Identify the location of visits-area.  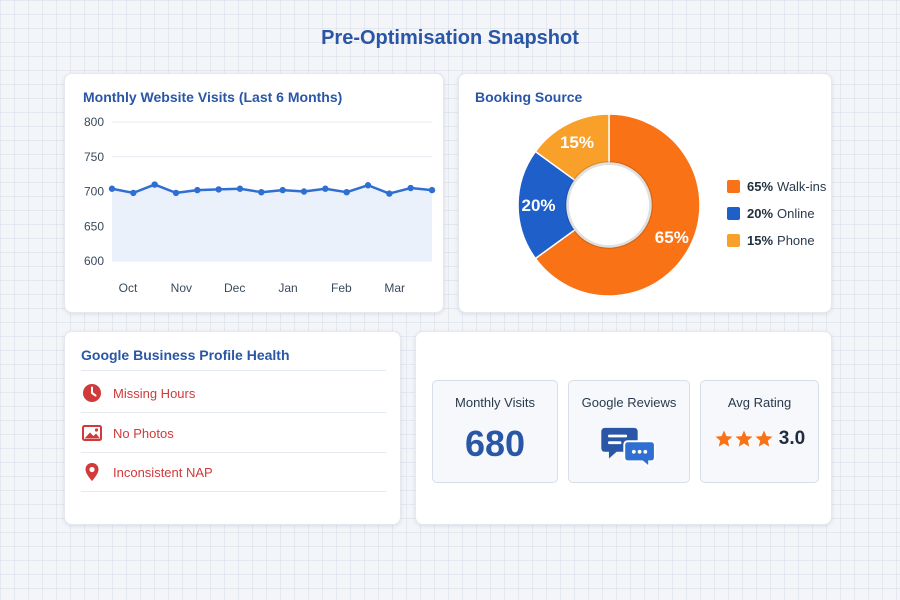
(272, 222).